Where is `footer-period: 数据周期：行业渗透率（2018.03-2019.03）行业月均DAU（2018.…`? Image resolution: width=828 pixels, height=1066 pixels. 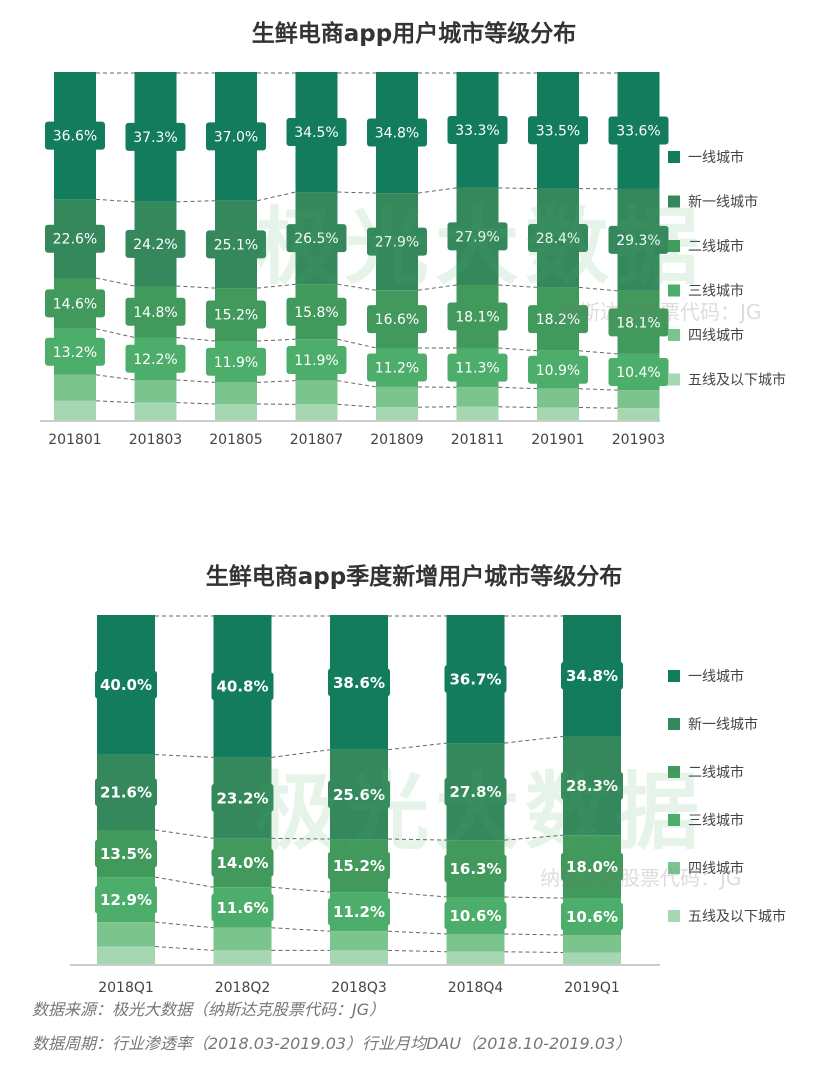
footer-period: 数据周期：行业渗透率（2018.03-2019.03）行业月均DAU（2018.… is located at coordinates (332, 1043).